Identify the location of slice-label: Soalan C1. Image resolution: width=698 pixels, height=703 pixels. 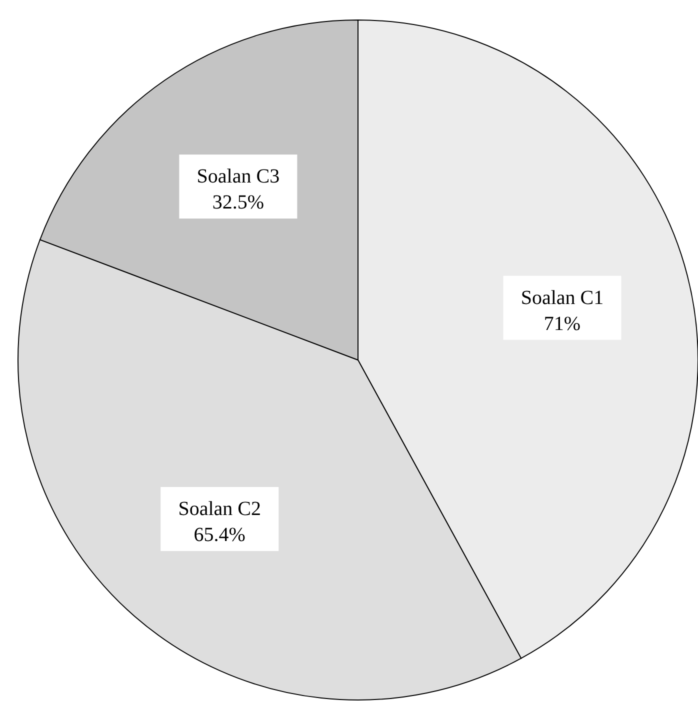
(562, 297).